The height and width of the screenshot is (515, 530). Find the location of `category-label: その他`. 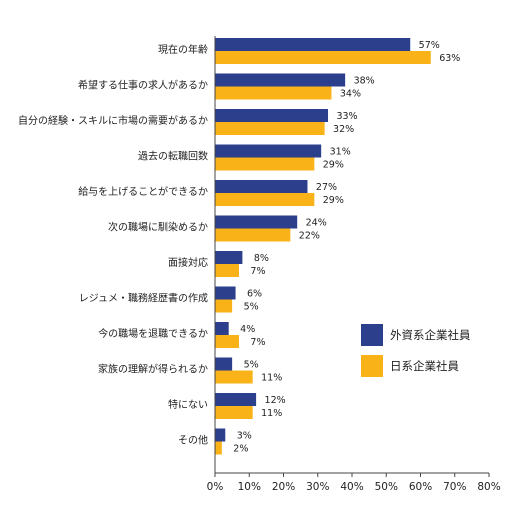

category-label: その他 is located at coordinates (193, 440).